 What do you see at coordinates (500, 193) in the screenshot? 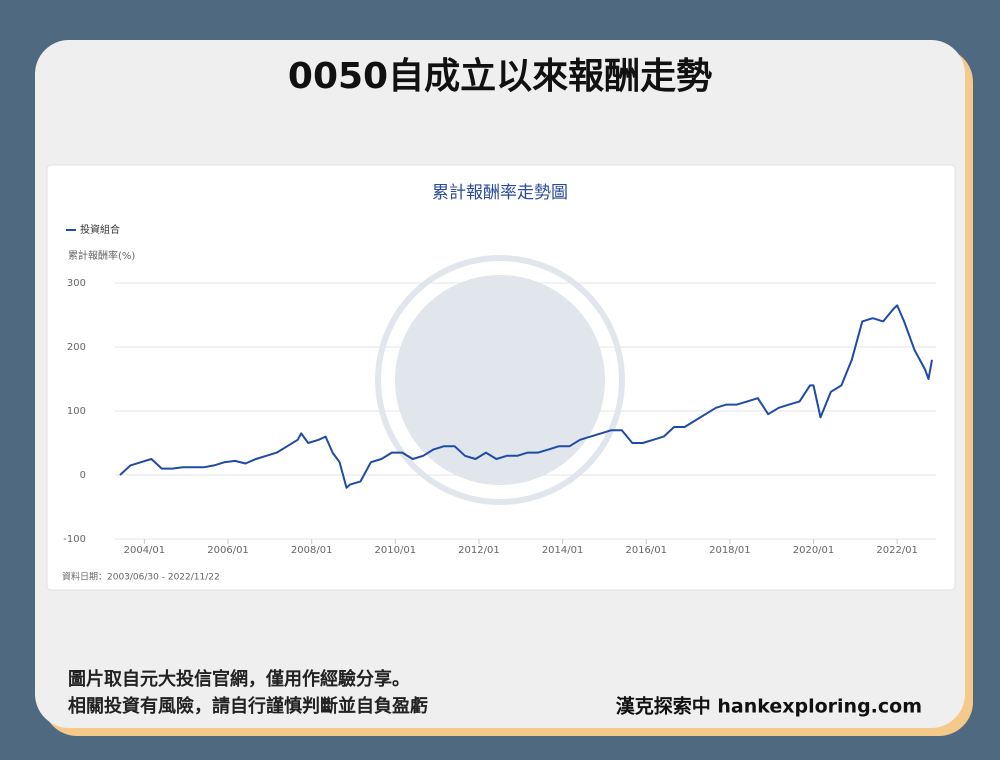
I see `chart-title: 累計報酬率走勢圖` at bounding box center [500, 193].